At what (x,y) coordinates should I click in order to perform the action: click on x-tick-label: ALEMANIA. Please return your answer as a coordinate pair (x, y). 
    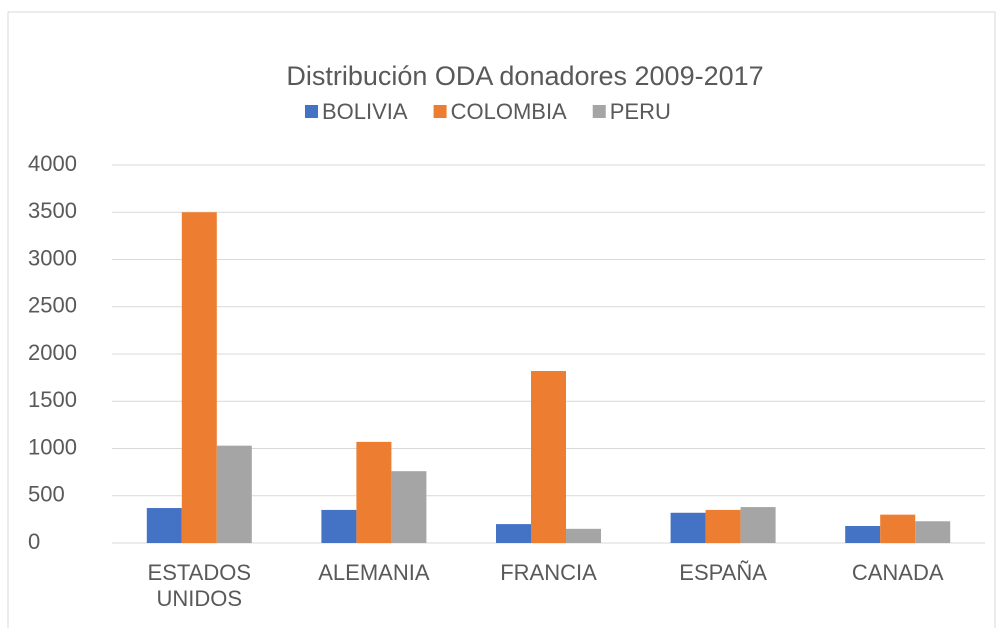
    Looking at the image, I should click on (374, 572).